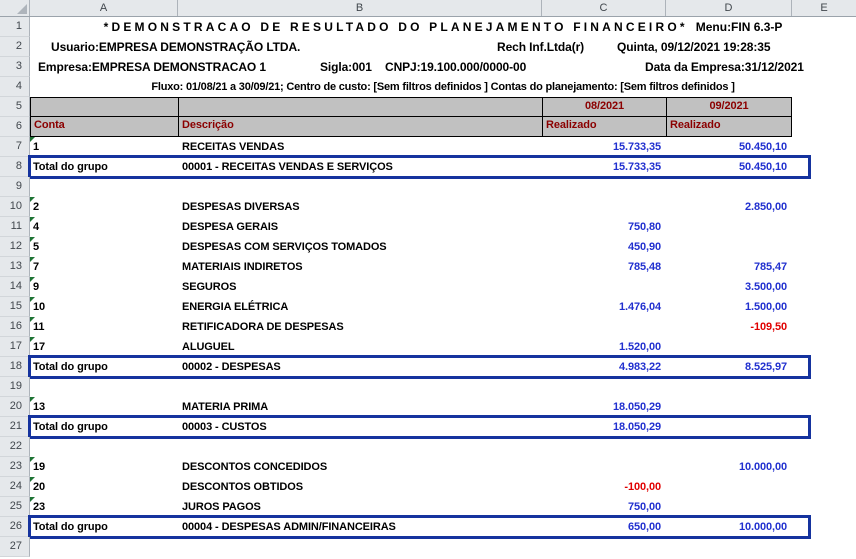 Image resolution: width=856 pixels, height=559 pixels. I want to click on conta-cell: 7, so click(104, 267).